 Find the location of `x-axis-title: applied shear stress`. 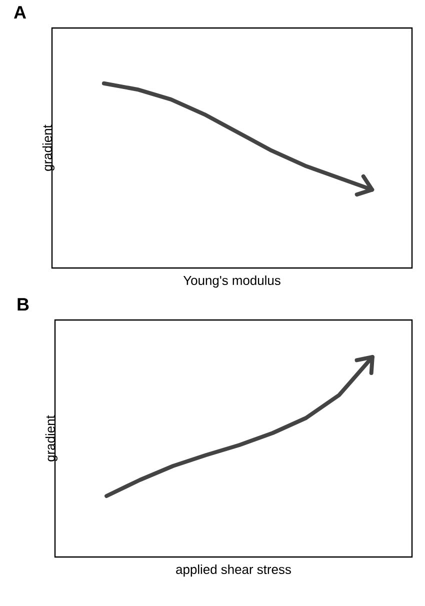

x-axis-title: applied shear stress is located at coordinates (233, 570).